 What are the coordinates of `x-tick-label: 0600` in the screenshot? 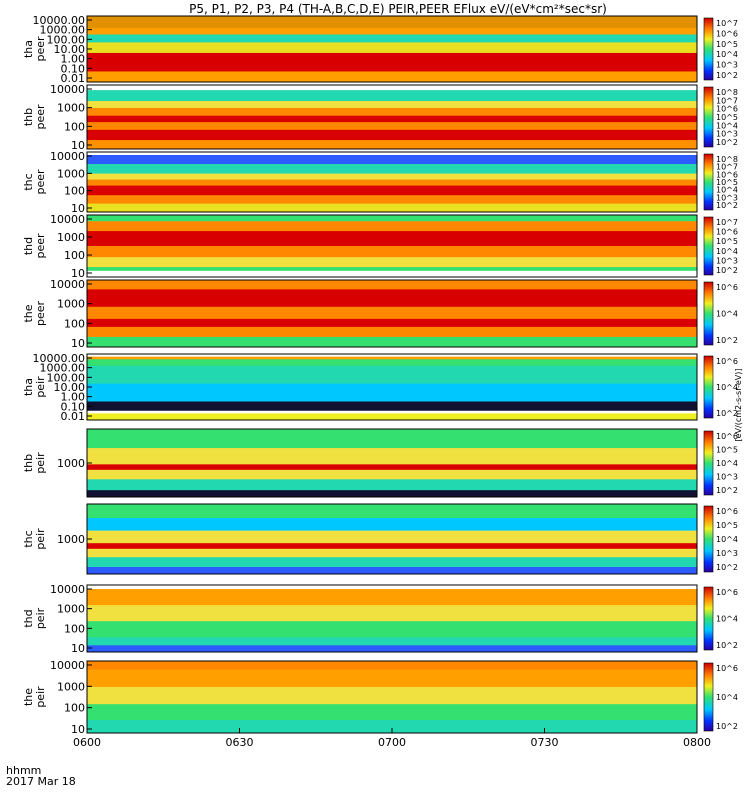 It's located at (87, 742).